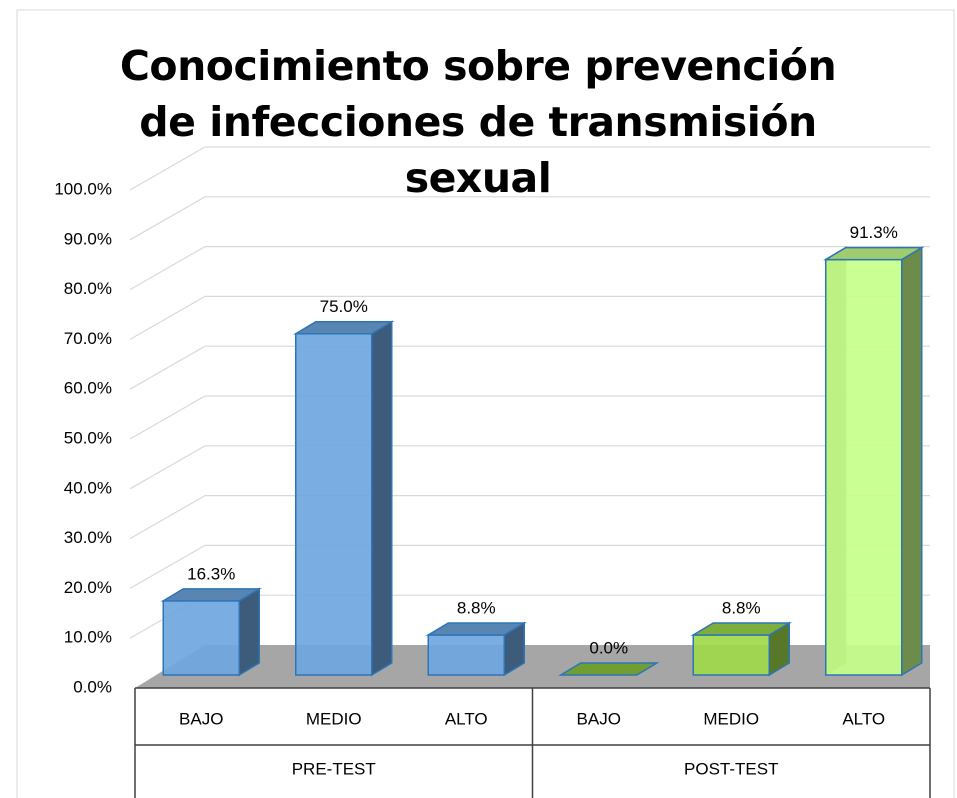  I want to click on group-label: POST-TEST, so click(731, 768).